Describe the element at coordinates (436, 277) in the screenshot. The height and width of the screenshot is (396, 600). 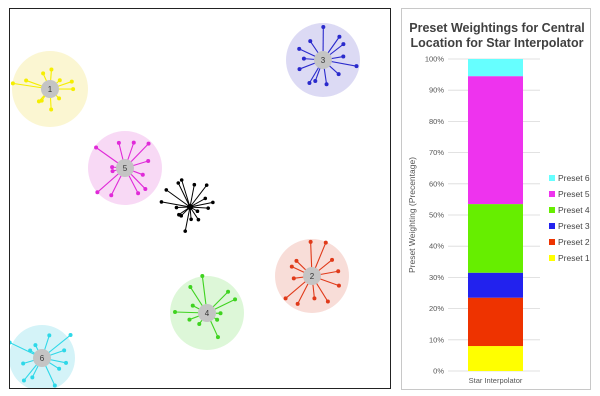
I see `y-tick-label: 30%` at that location.